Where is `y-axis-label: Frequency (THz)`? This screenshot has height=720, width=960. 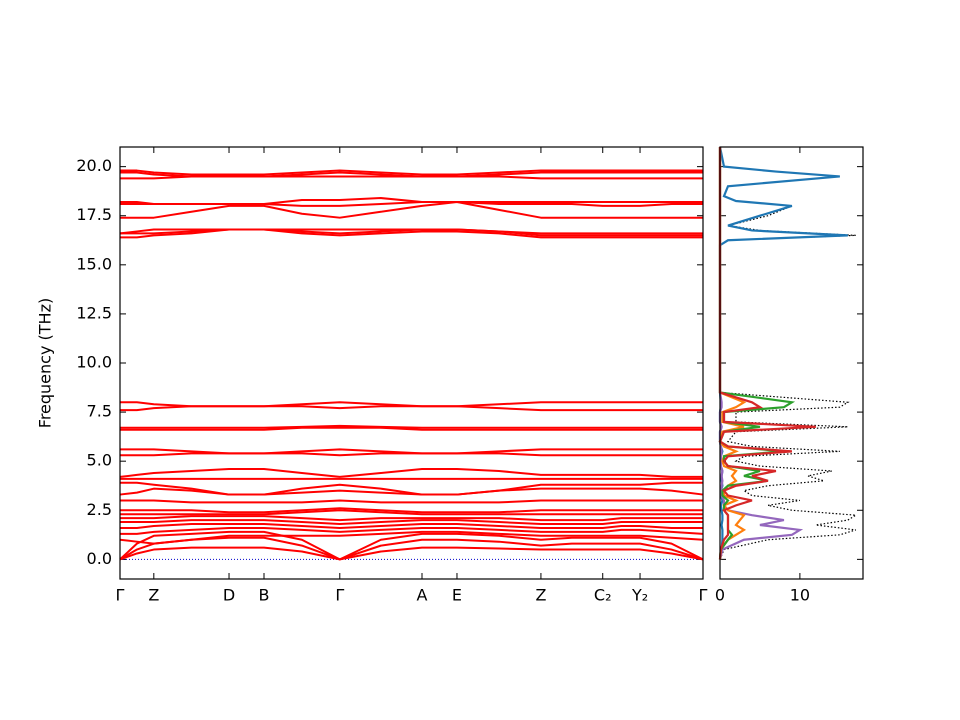
y-axis-label: Frequency (THz) is located at coordinates (45, 363).